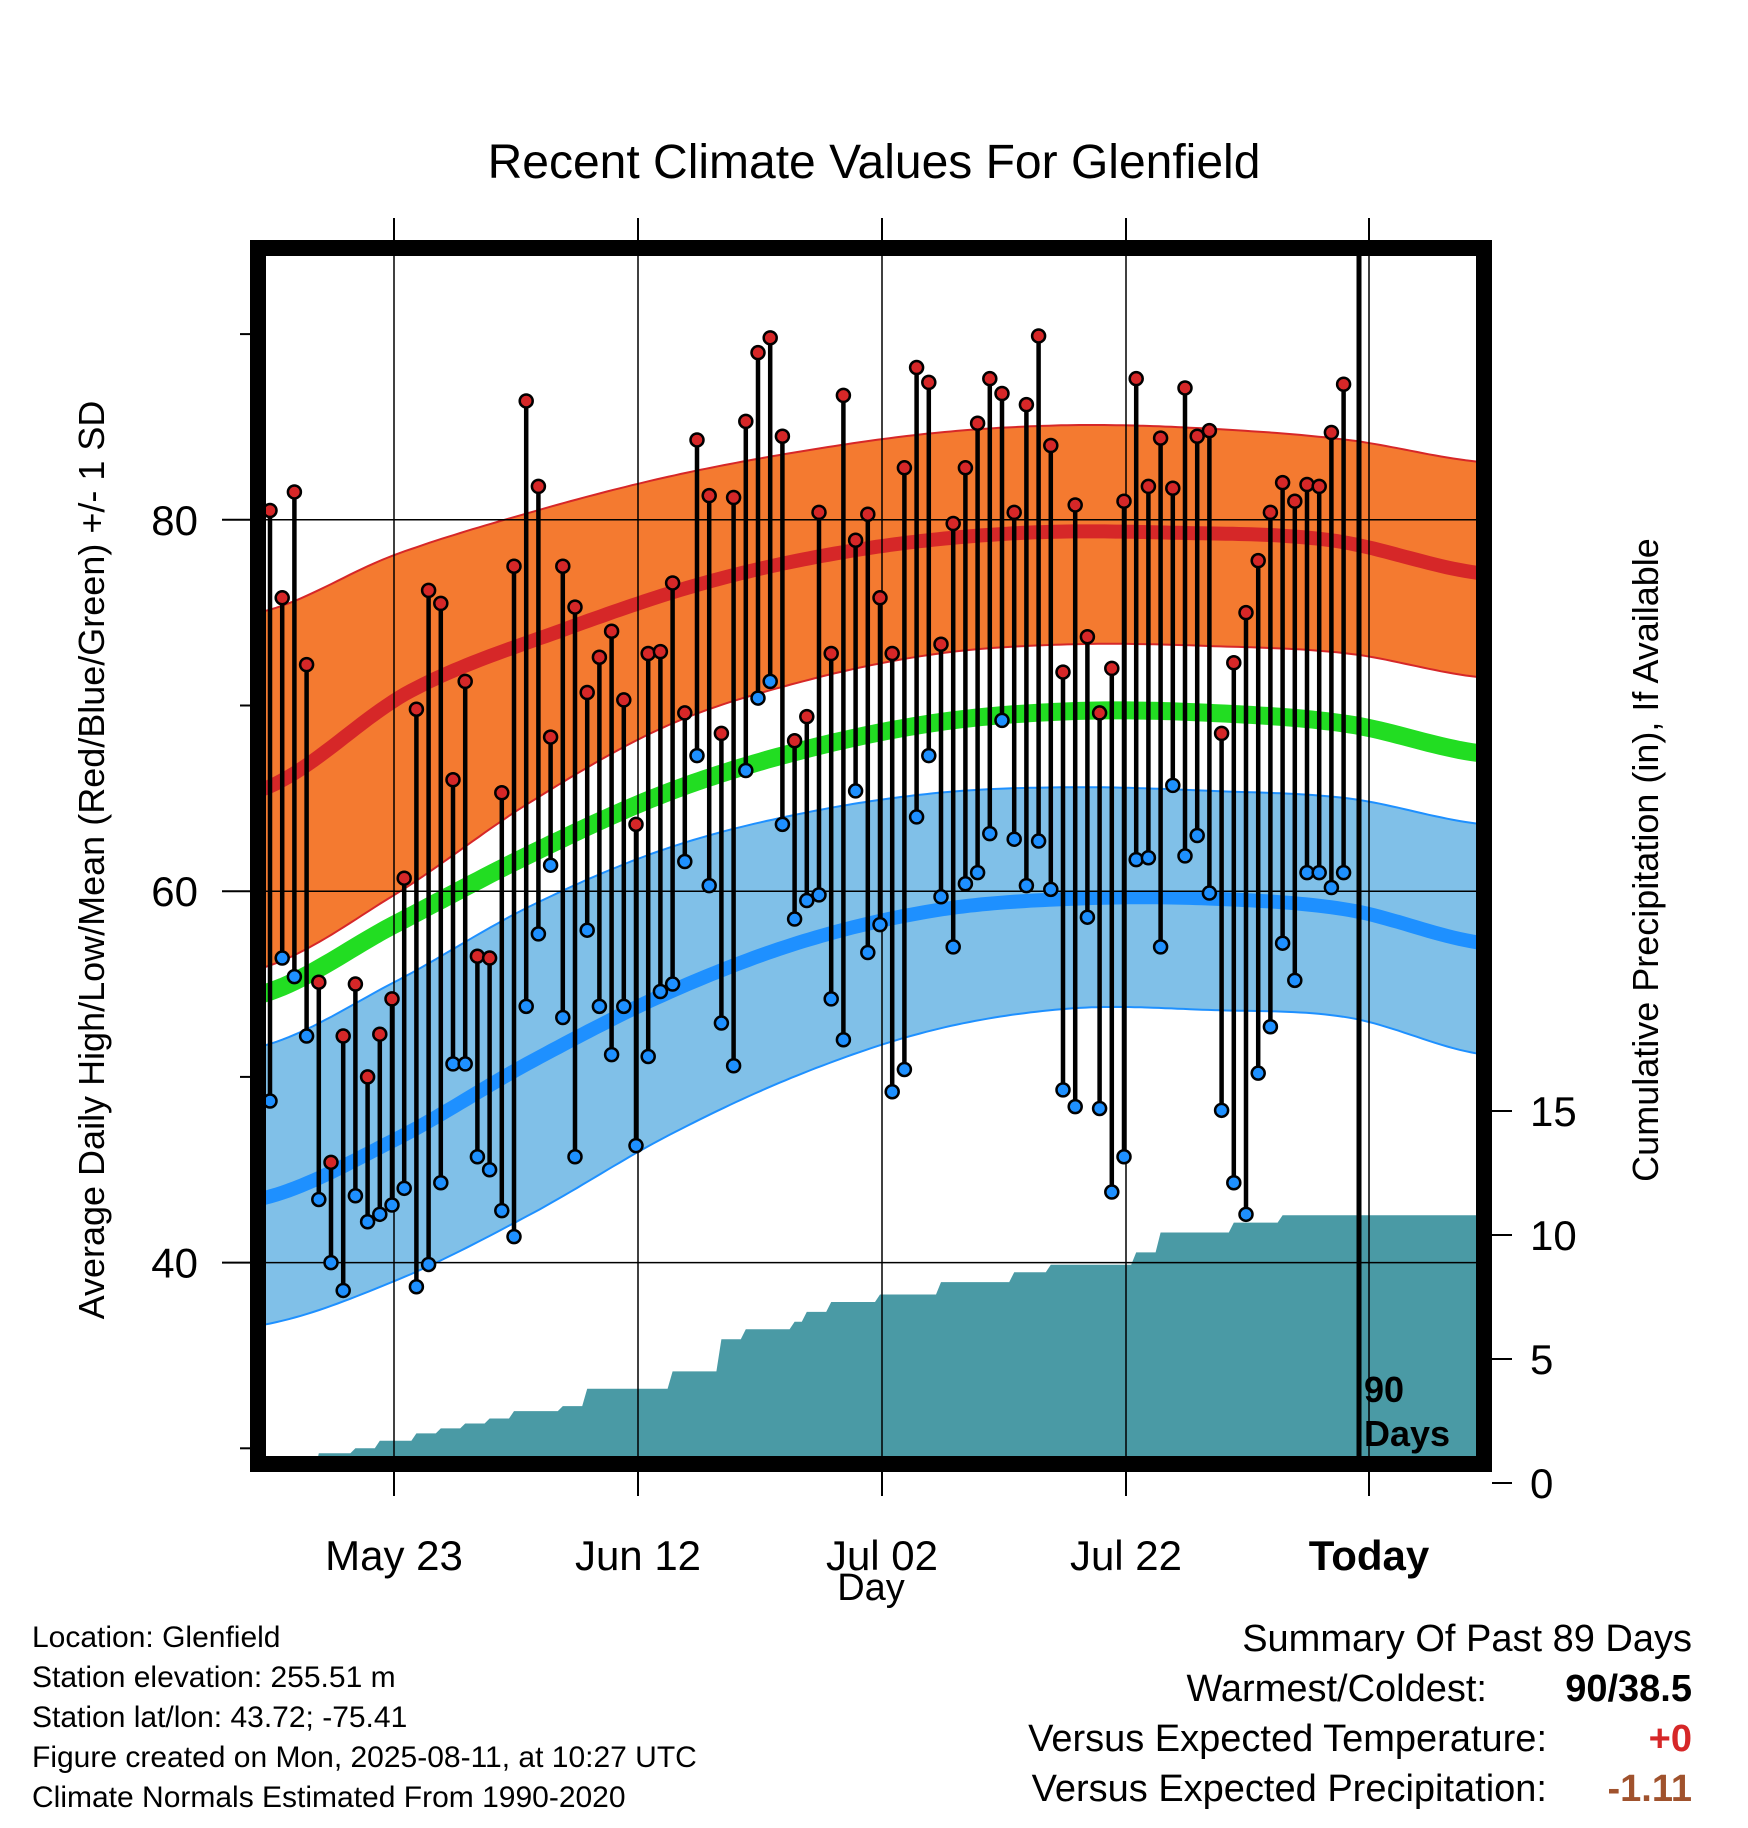  Describe the element at coordinates (1336, 1689) in the screenshot. I see `warmest-label: Warmest/Coldest:` at that location.